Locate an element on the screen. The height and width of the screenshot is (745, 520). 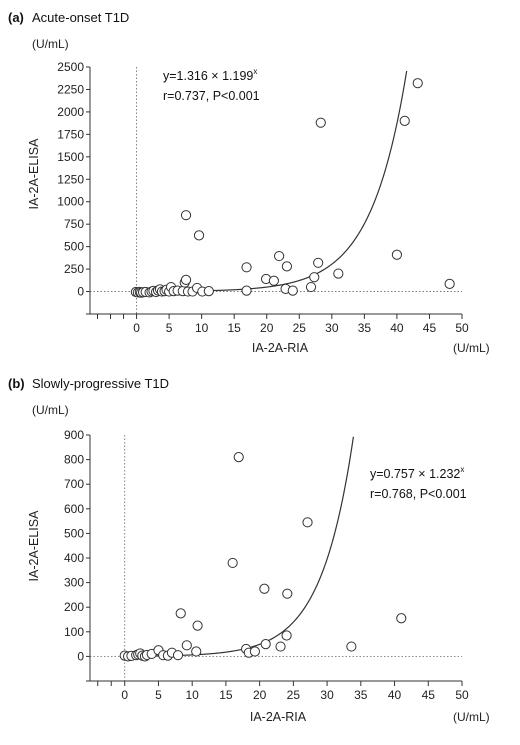
panel-a-x-tick-label: 45 is located at coordinates (430, 328).